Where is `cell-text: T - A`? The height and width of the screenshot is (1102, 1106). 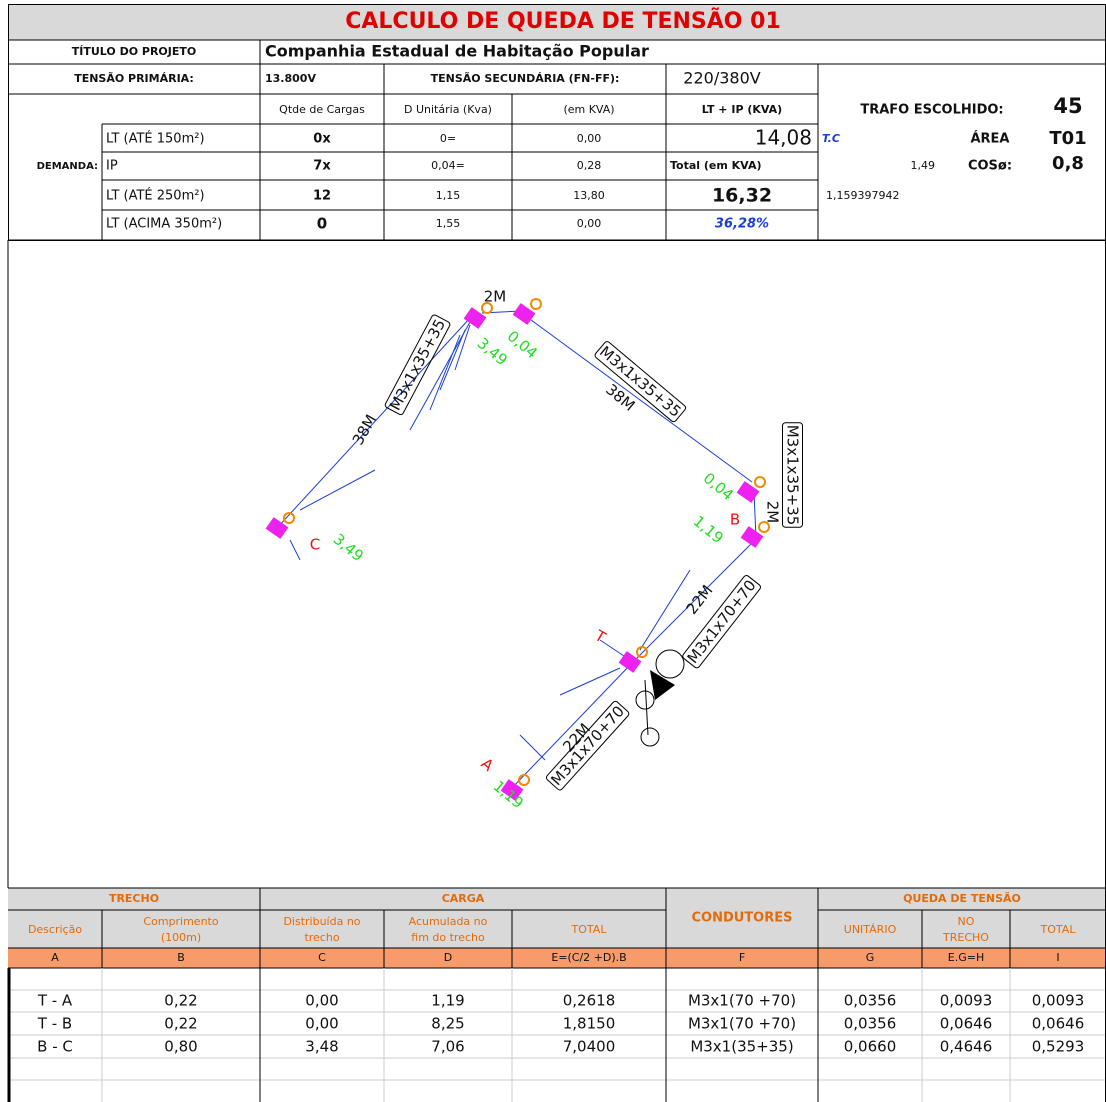
cell-text: T - A is located at coordinates (55, 1001).